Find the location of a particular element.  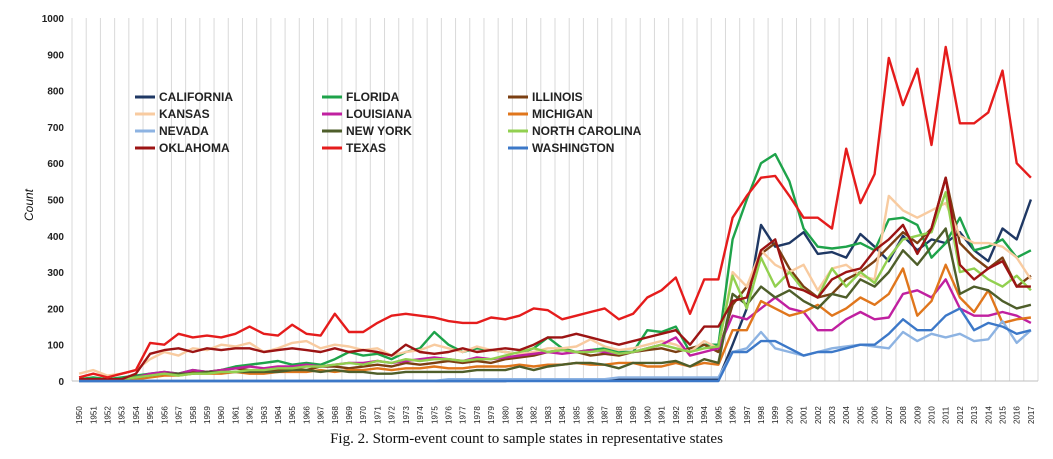

x-tick-label: 1962 is located at coordinates (250, 415).